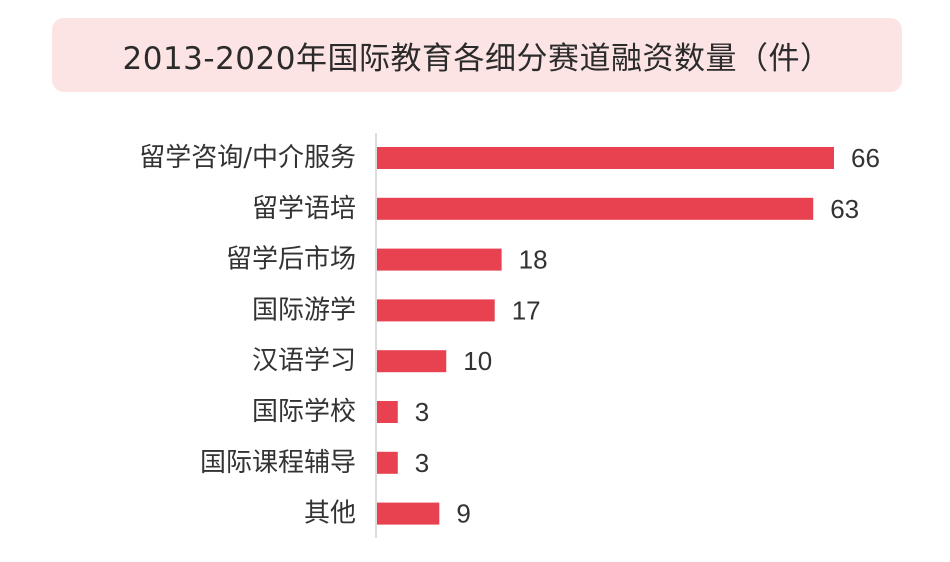 Image resolution: width=950 pixels, height=562 pixels. I want to click on value-label: 17, so click(526, 310).